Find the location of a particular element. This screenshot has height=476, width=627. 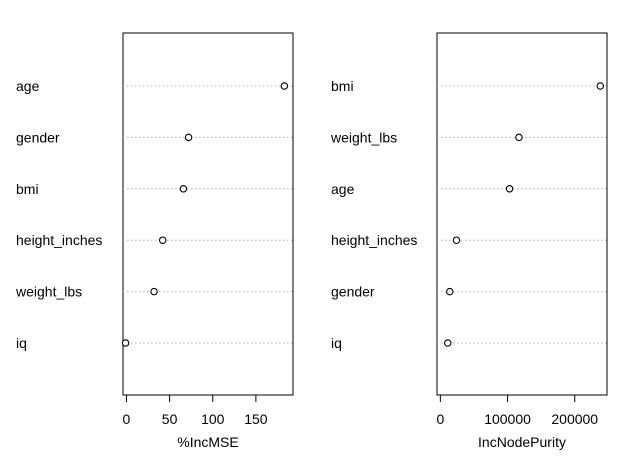

x-tick-label-incmse-1: 50 is located at coordinates (170, 419).